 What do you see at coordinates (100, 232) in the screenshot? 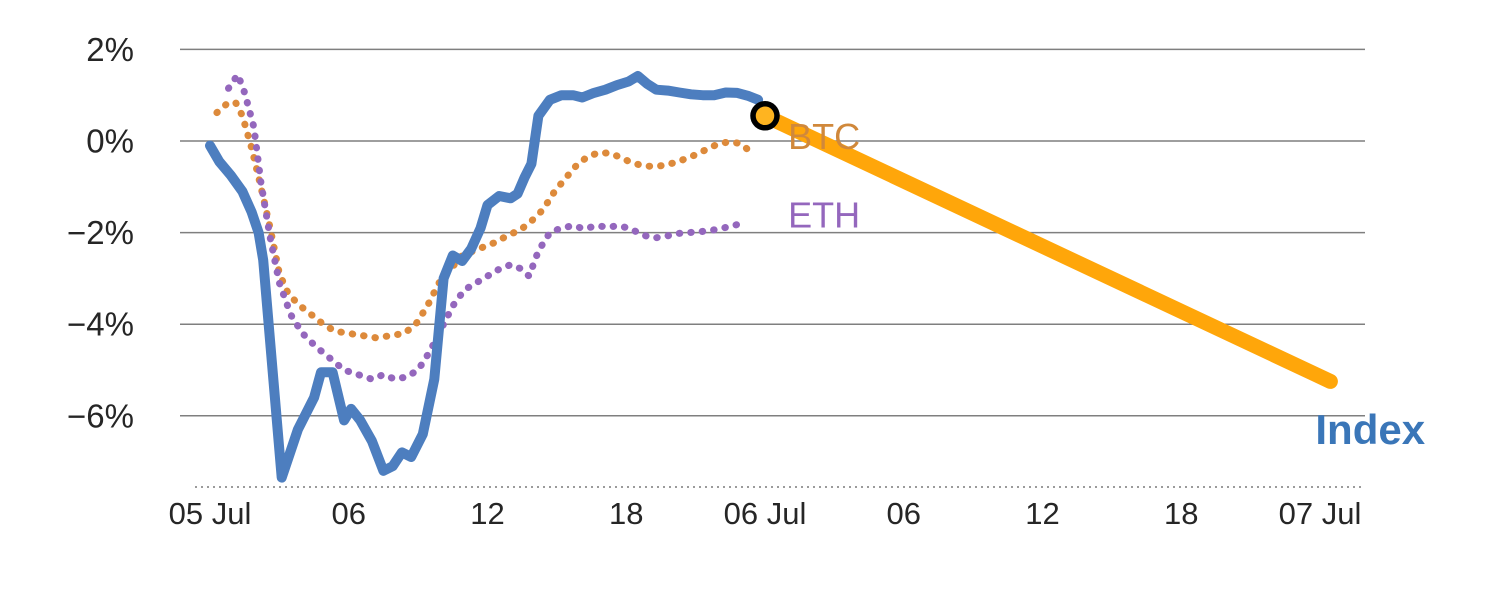
I see `y-axis-tick-label: −2%` at bounding box center [100, 232].